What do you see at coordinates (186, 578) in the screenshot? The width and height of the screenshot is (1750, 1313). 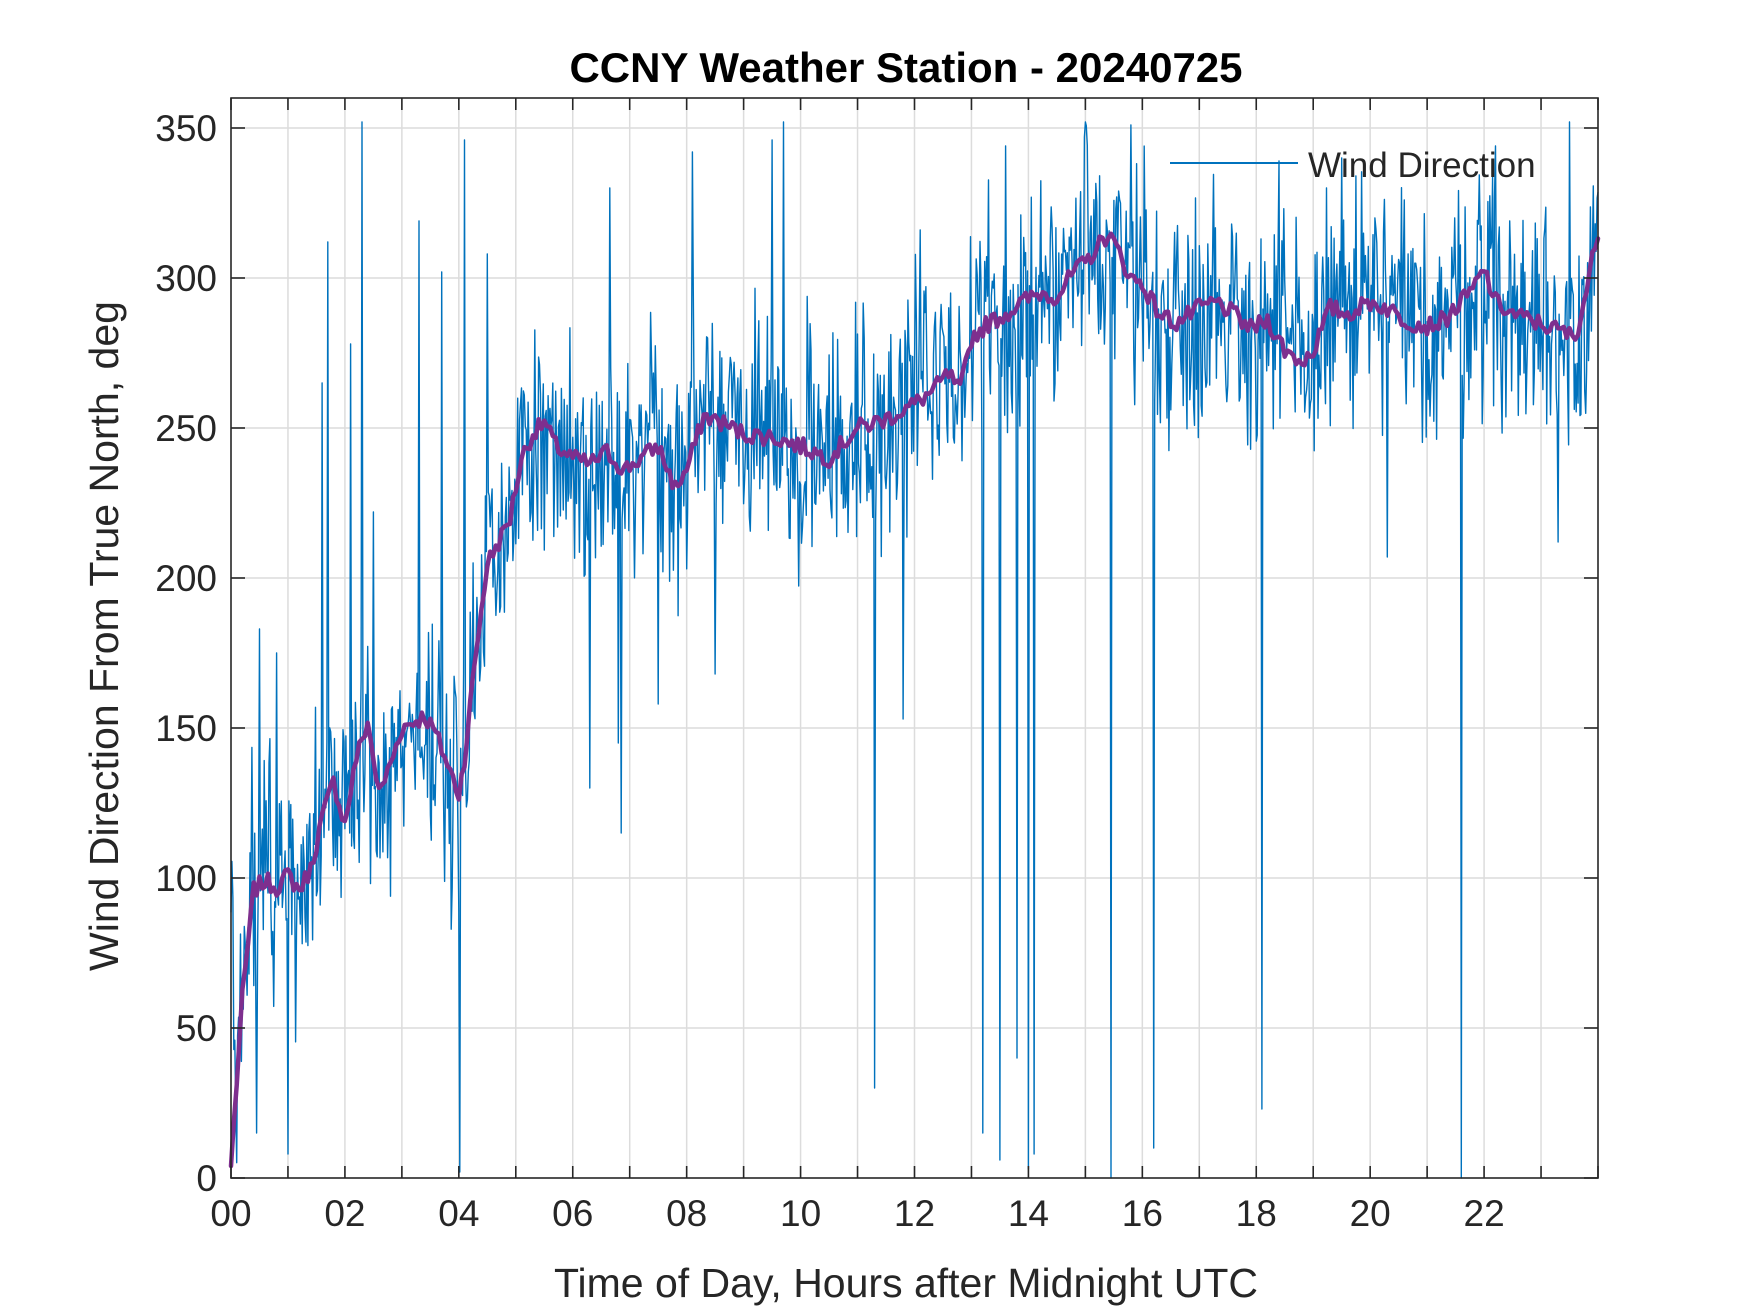 I see `y-tick-label: 200` at bounding box center [186, 578].